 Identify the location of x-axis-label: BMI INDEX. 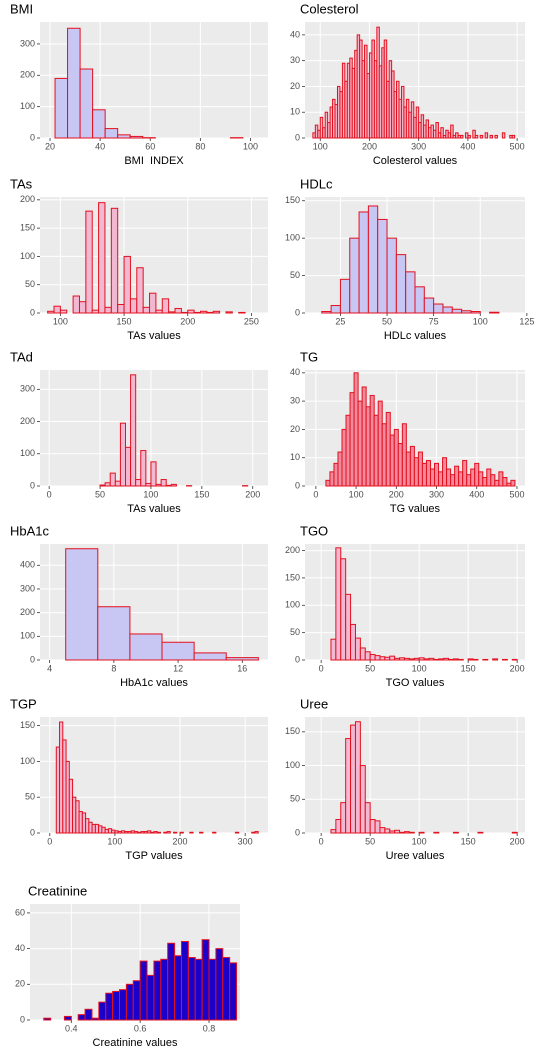
(154, 161).